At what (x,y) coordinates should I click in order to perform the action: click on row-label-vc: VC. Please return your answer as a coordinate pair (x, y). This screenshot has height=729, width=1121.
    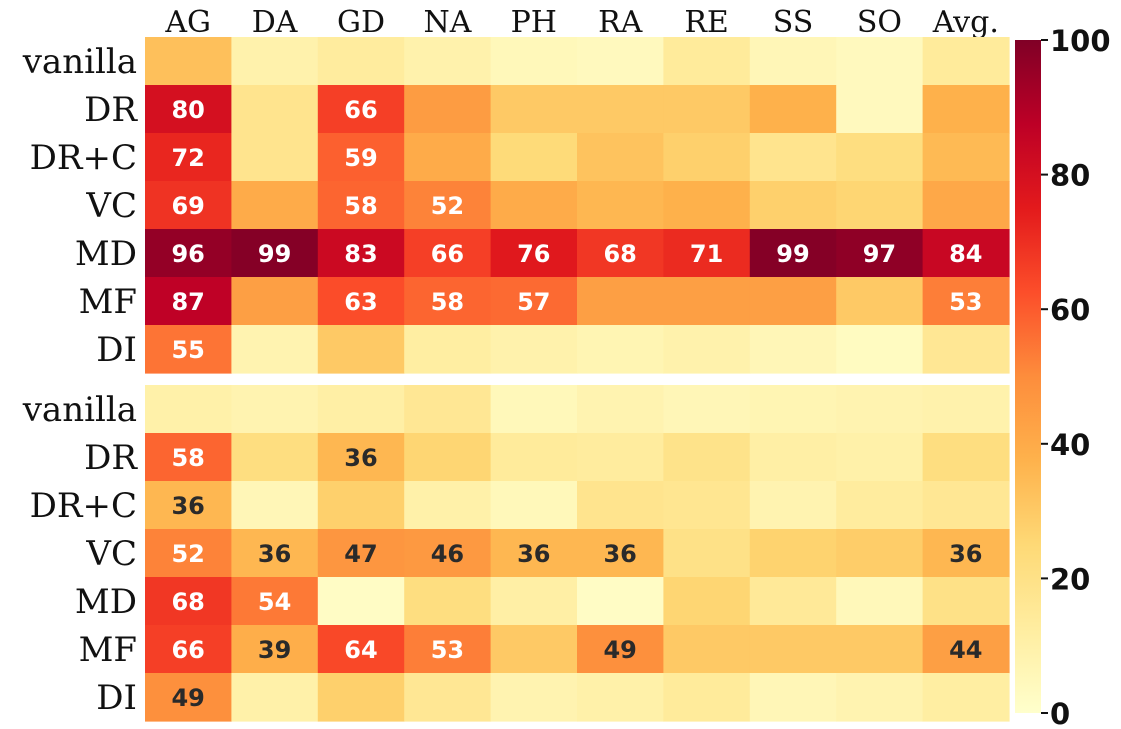
    Looking at the image, I should click on (111, 554).